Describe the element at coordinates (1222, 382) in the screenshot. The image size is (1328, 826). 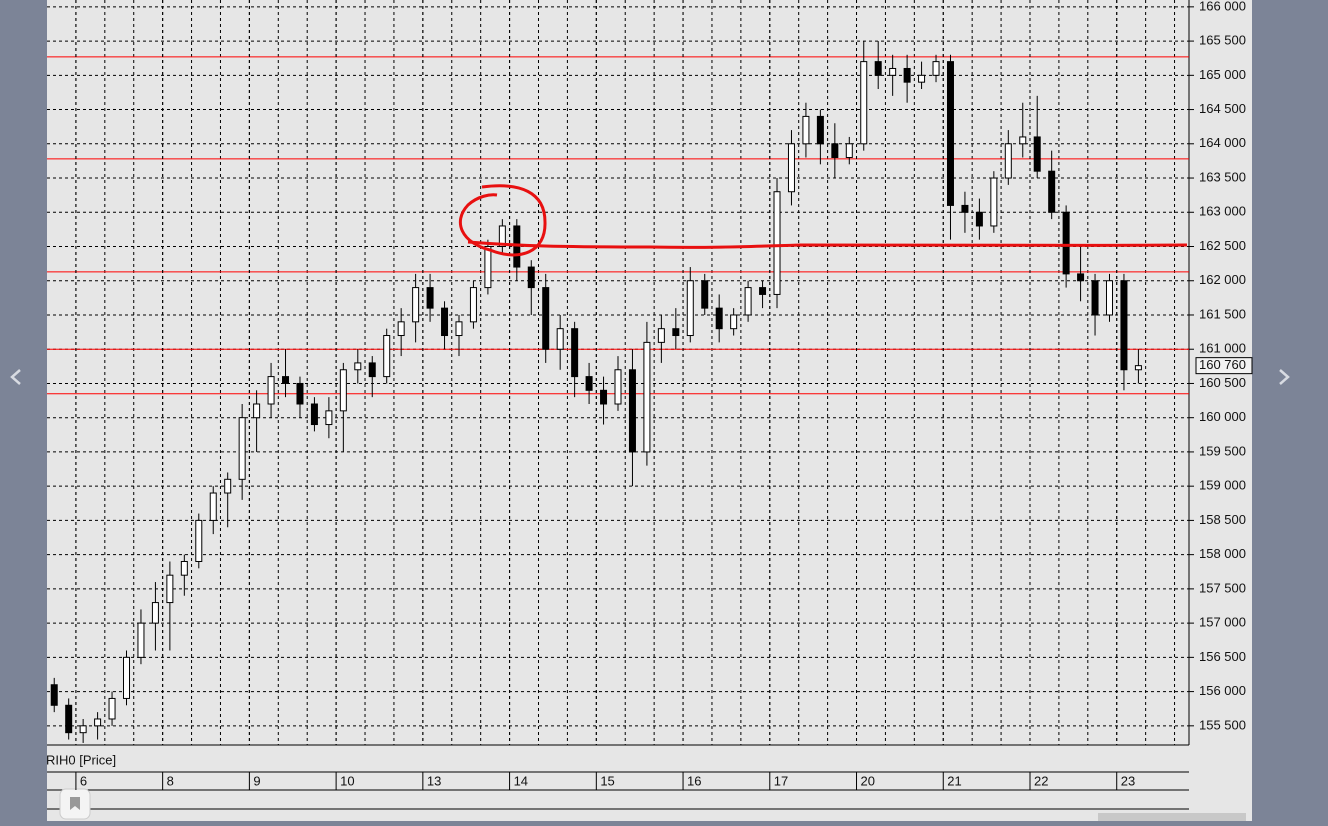
I see `y-tick-label: 160 500` at that location.